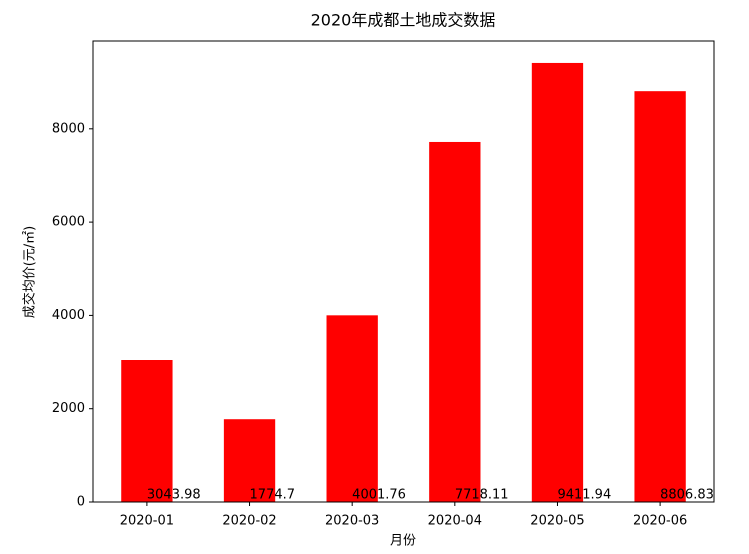 This screenshot has height=554, width=749. Describe the element at coordinates (68, 315) in the screenshot. I see `y-tick-label: 4000` at that location.